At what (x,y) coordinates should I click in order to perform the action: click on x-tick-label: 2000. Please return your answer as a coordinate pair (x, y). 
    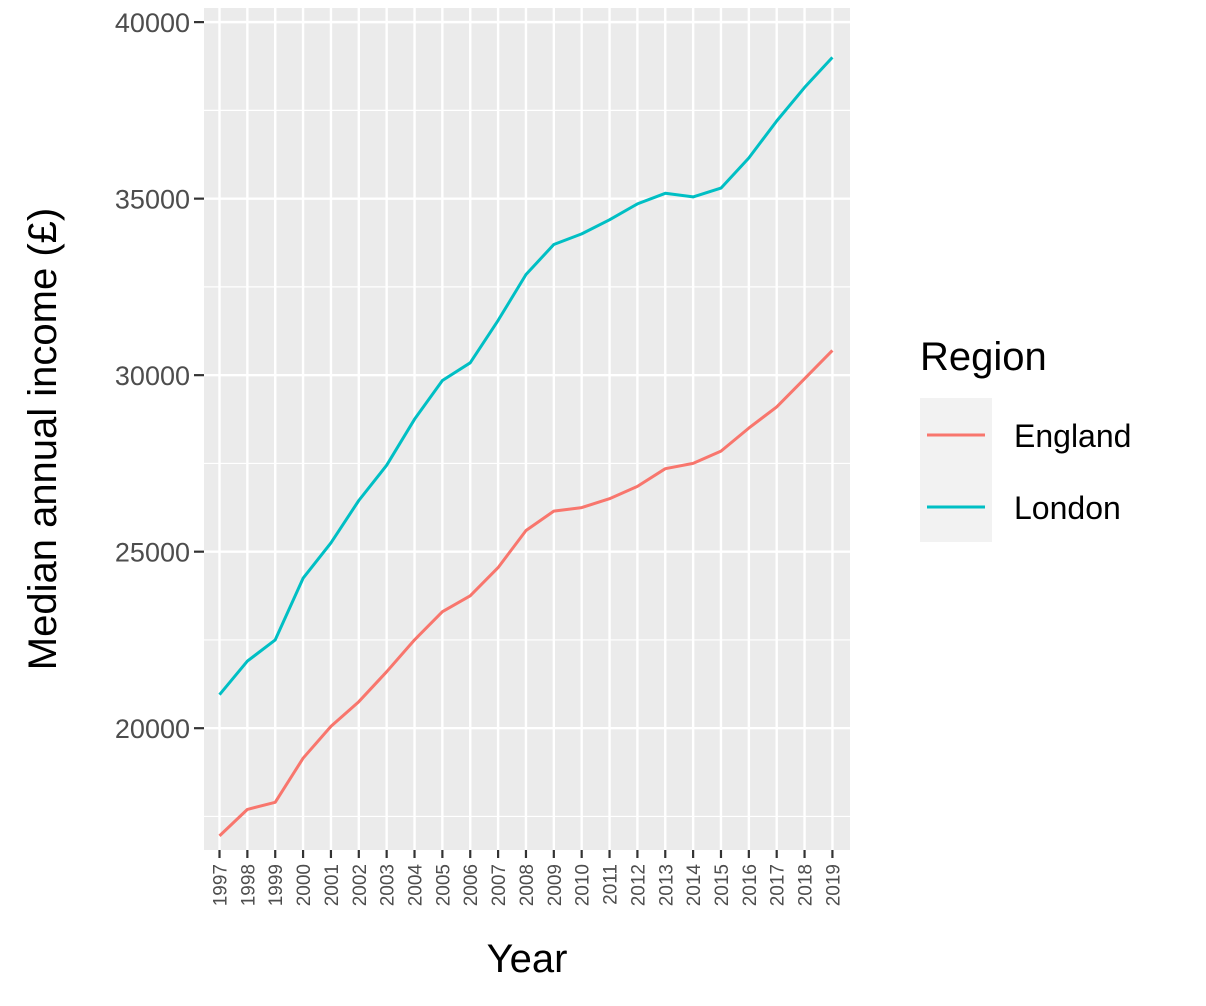
    Looking at the image, I should click on (304, 885).